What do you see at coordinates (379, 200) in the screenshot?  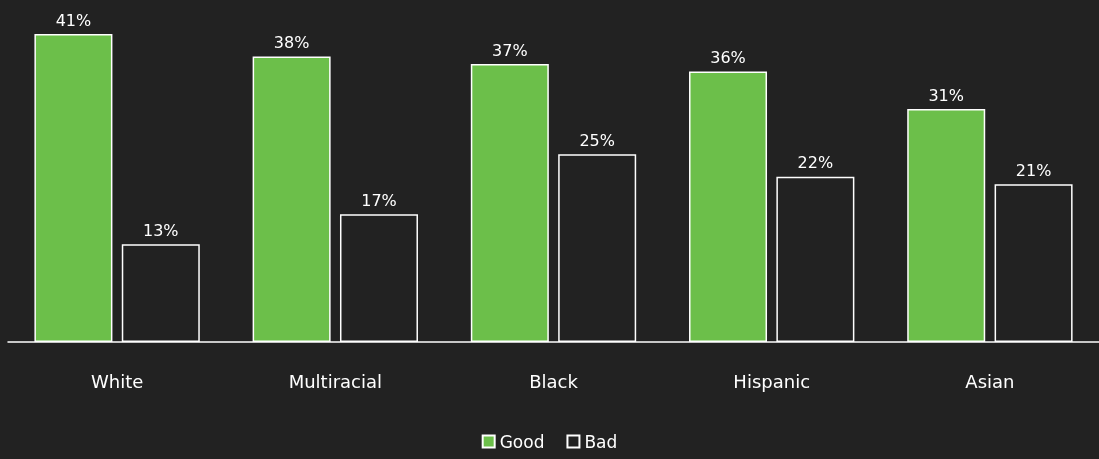 I see `data-label: 17%` at bounding box center [379, 200].